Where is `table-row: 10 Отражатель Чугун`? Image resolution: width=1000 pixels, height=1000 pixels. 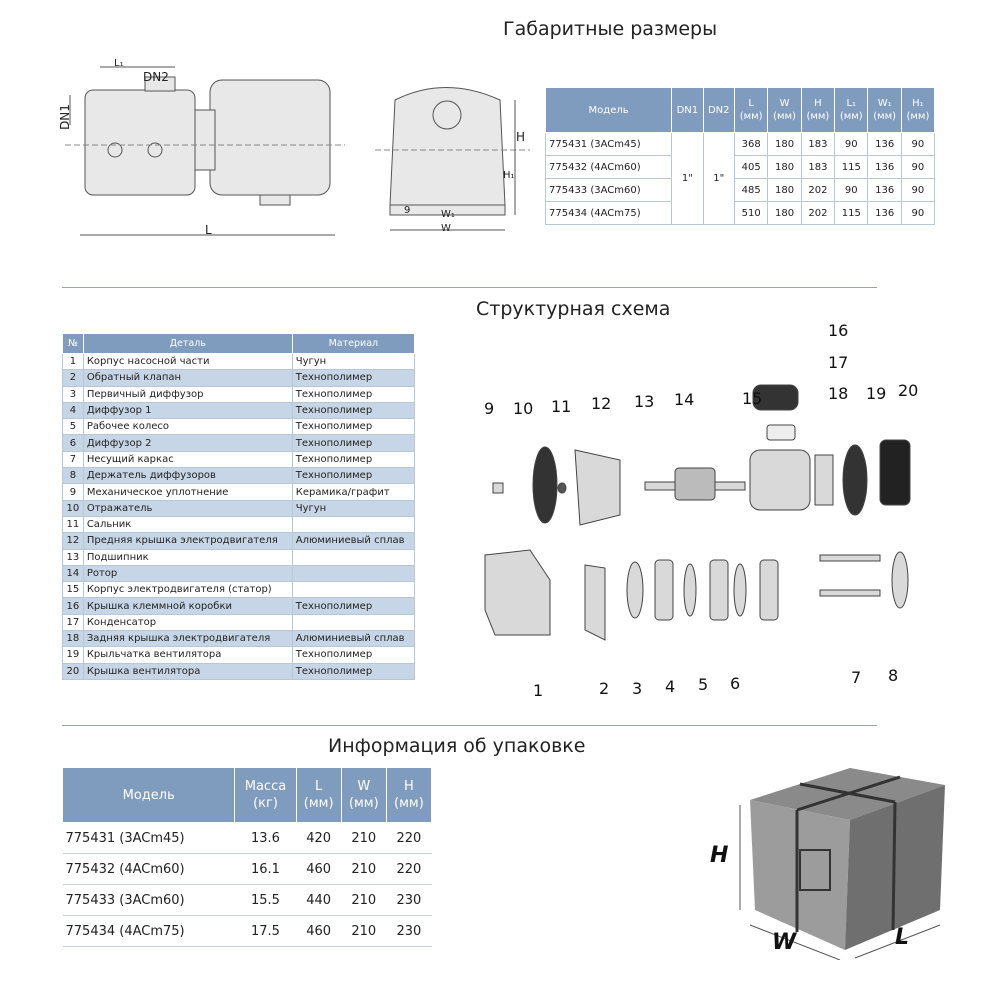 table-row: 10 Отражатель Чугун is located at coordinates (239, 508).